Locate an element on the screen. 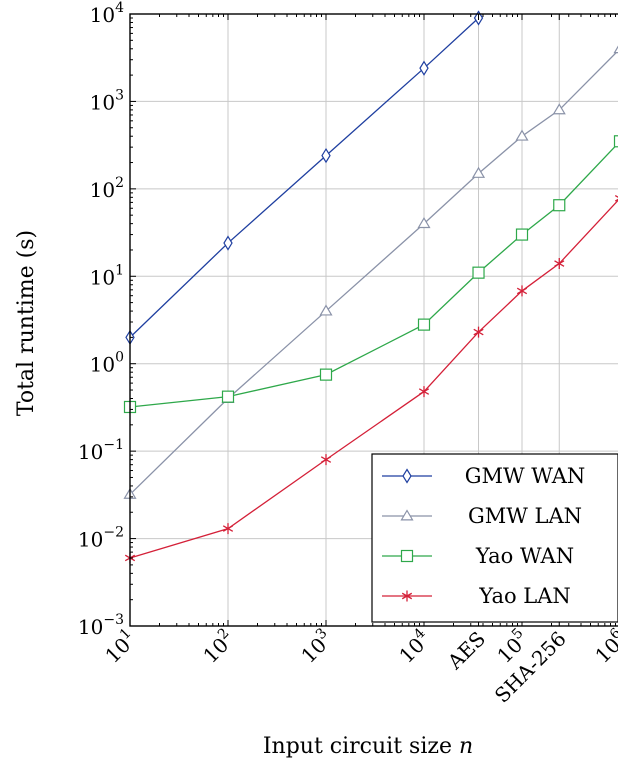 This screenshot has height=767, width=618. legend: GMW WAN GMW LAN Yao WAN Yao LAN is located at coordinates (494, 538).